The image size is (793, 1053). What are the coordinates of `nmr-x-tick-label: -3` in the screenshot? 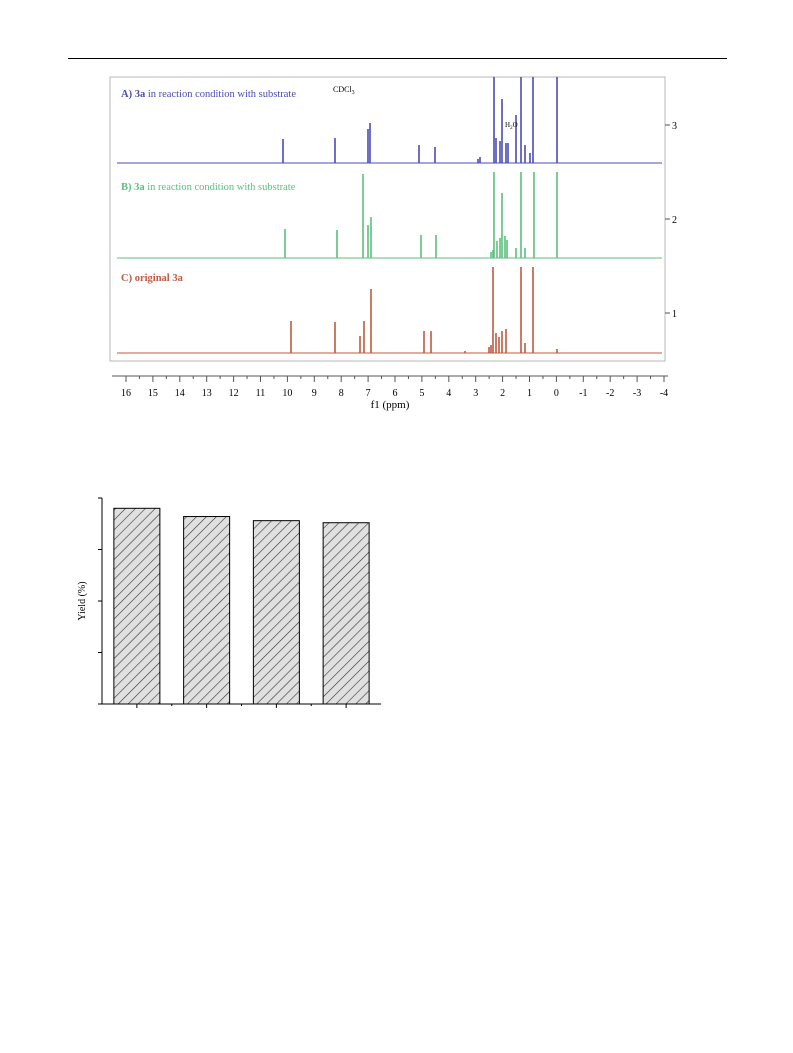 It's located at (637, 393).